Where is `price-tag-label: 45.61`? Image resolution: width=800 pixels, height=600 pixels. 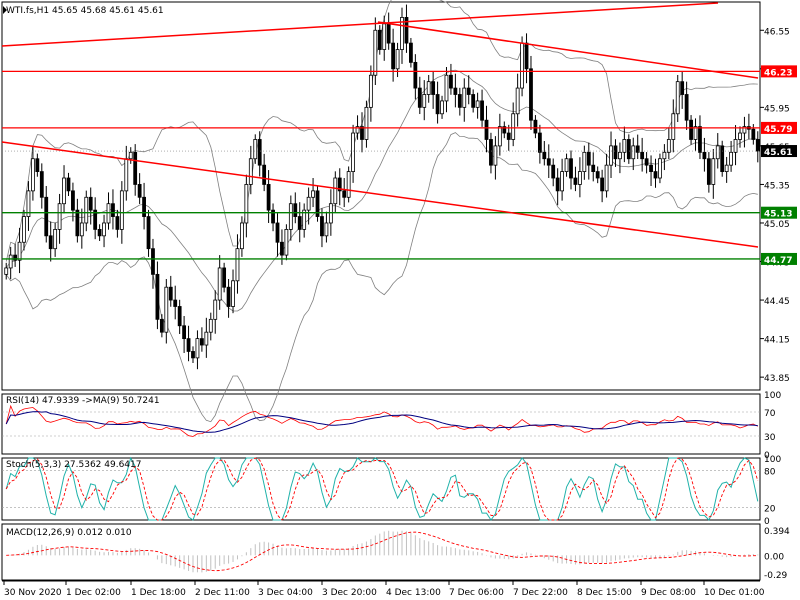
price-tag-label: 45.61 is located at coordinates (778, 153).